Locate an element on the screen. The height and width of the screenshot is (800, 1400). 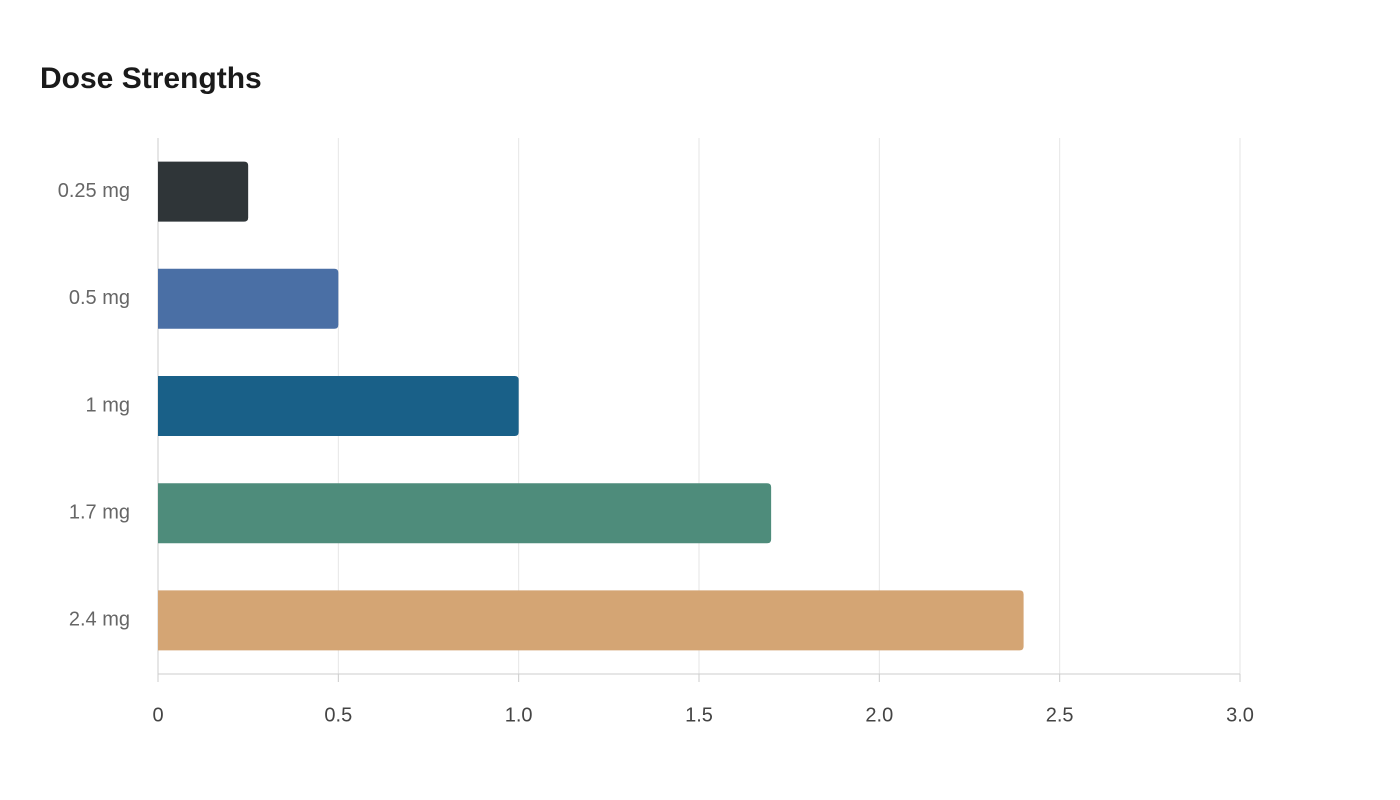
x-tick-label: 2.0 is located at coordinates (879, 715).